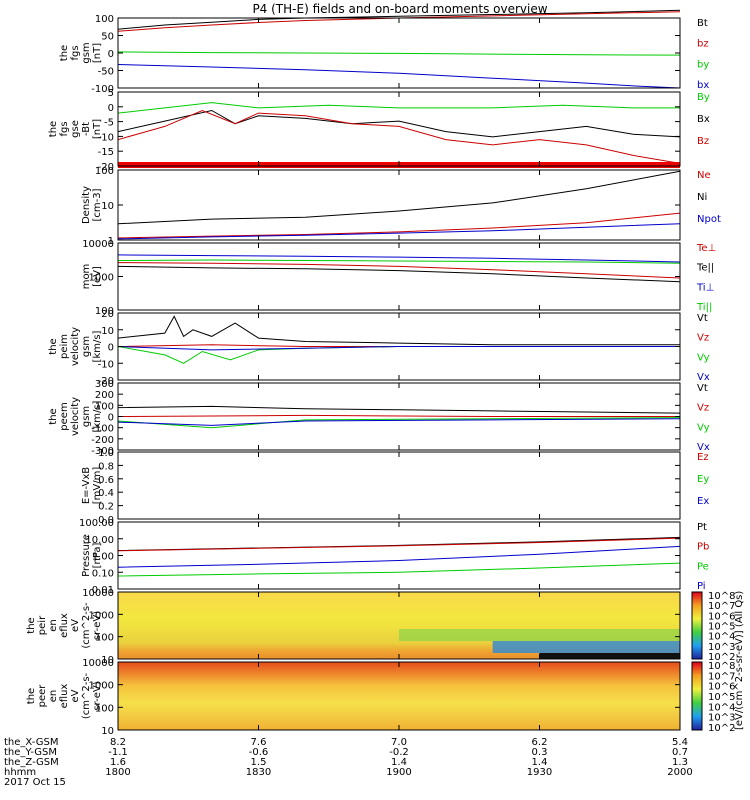  What do you see at coordinates (106, 493) in the screenshot?
I see `y-tick-label: 0.4` at bounding box center [106, 493].